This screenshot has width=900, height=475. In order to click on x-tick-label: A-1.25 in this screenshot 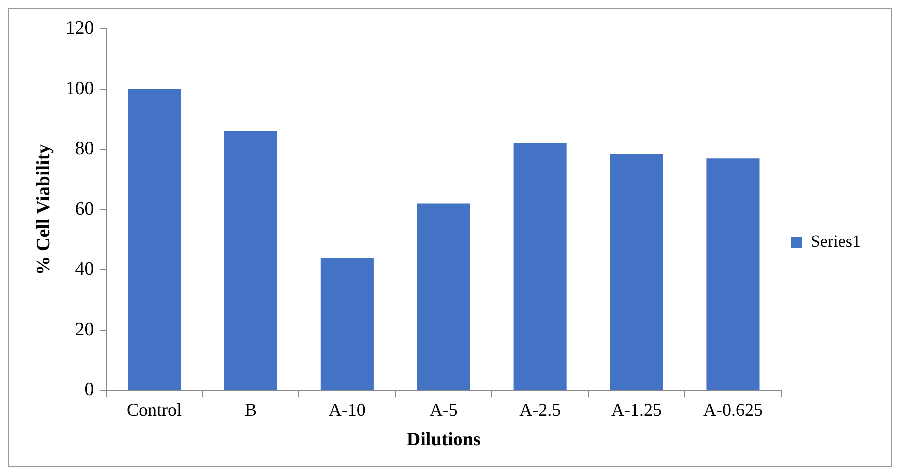, I will do `click(637, 410)`.